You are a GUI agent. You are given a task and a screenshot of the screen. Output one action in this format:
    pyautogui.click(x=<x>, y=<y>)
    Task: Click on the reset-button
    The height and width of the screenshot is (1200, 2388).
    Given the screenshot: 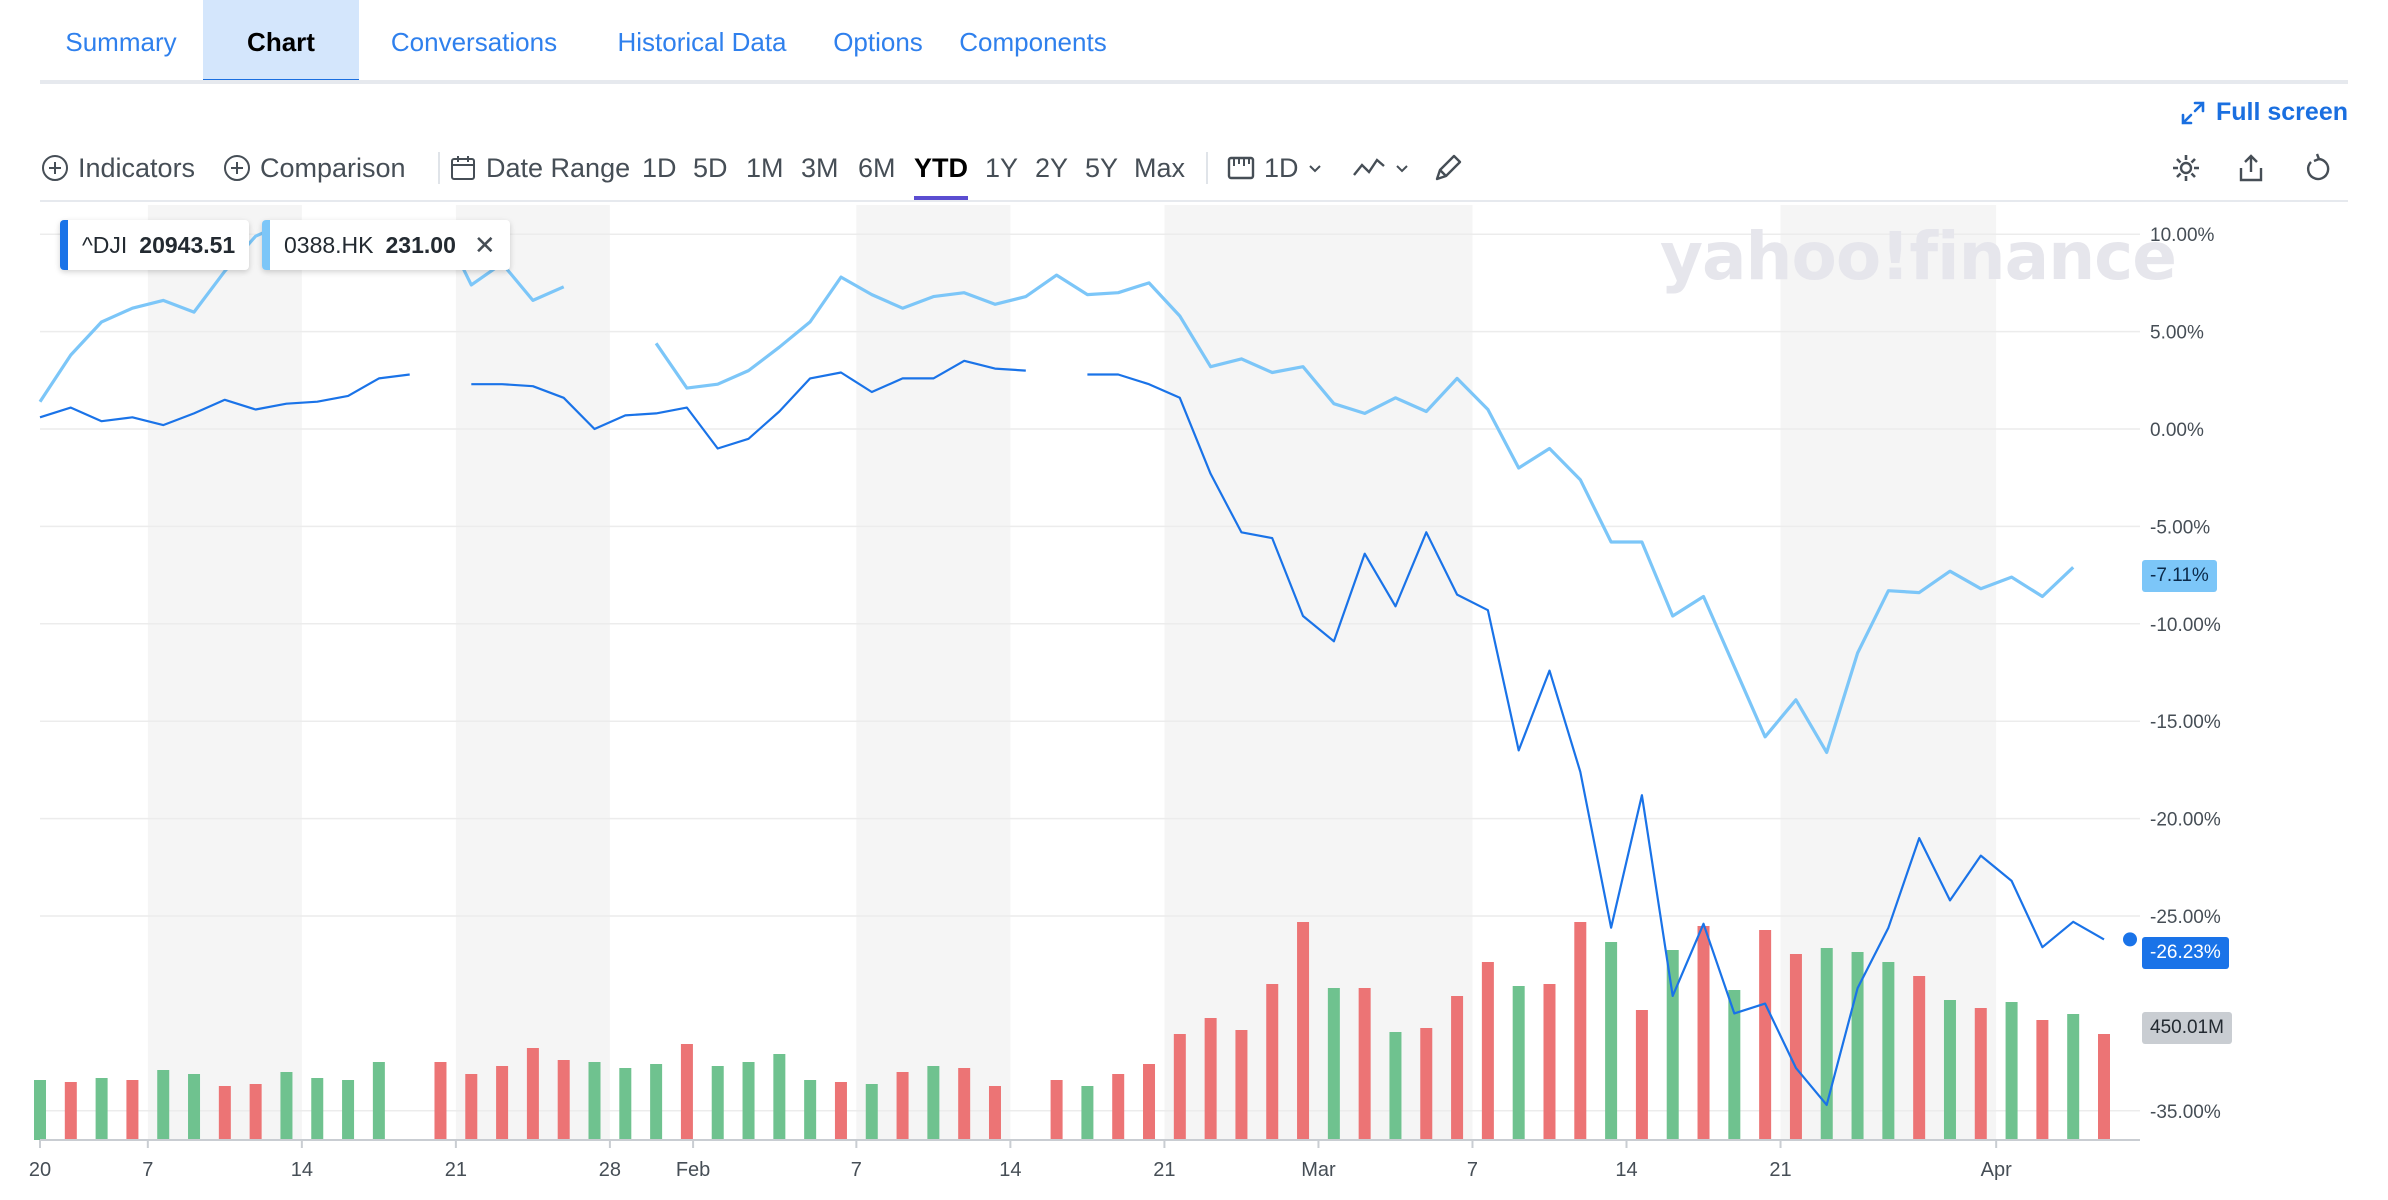 What is the action you would take?
    pyautogui.click(x=2318, y=168)
    